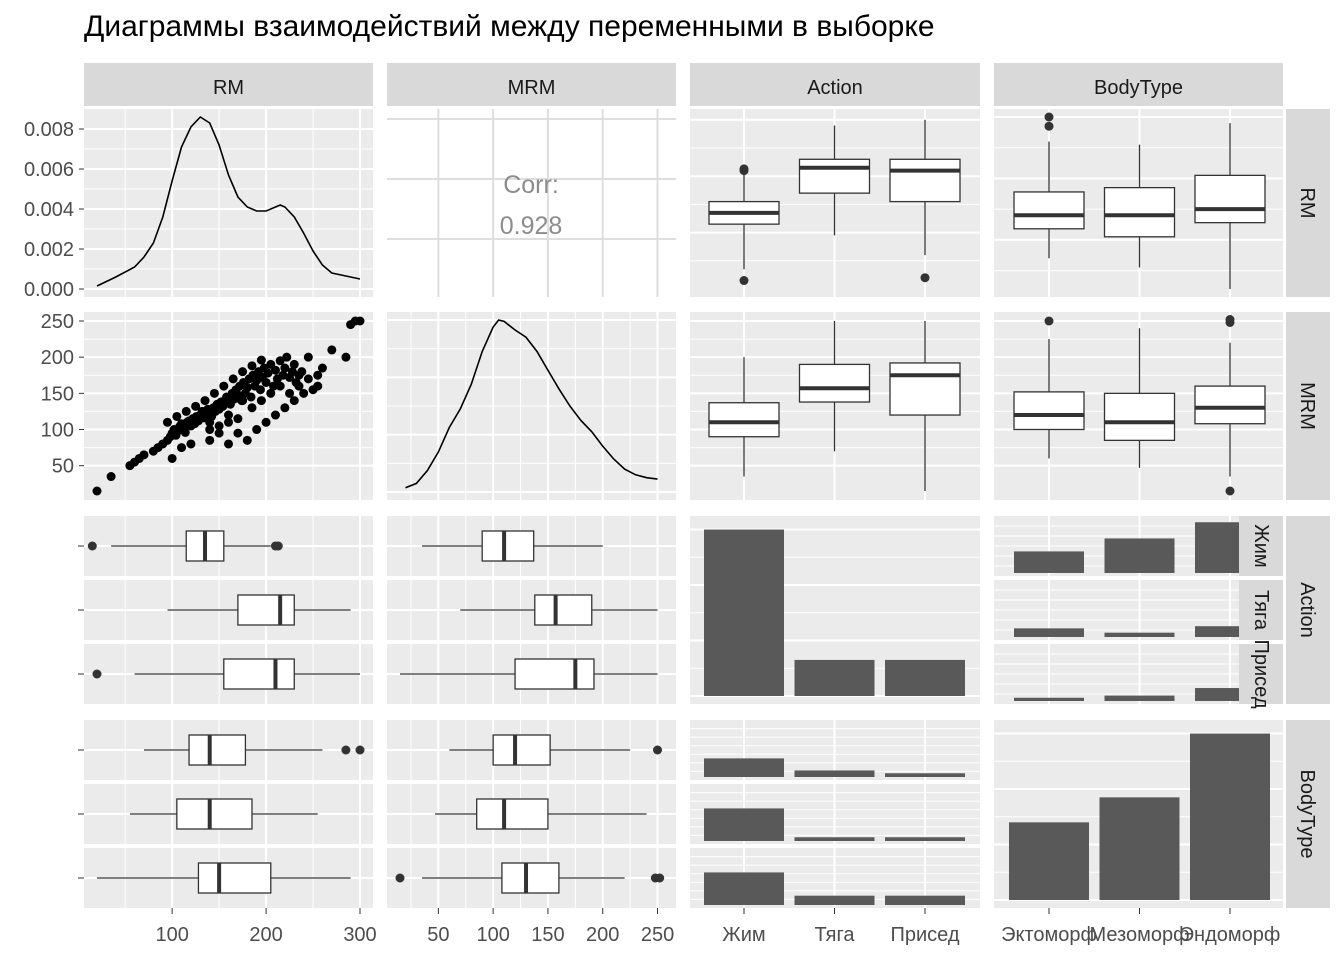  I want to click on bodytype-bar, so click(1139, 848).